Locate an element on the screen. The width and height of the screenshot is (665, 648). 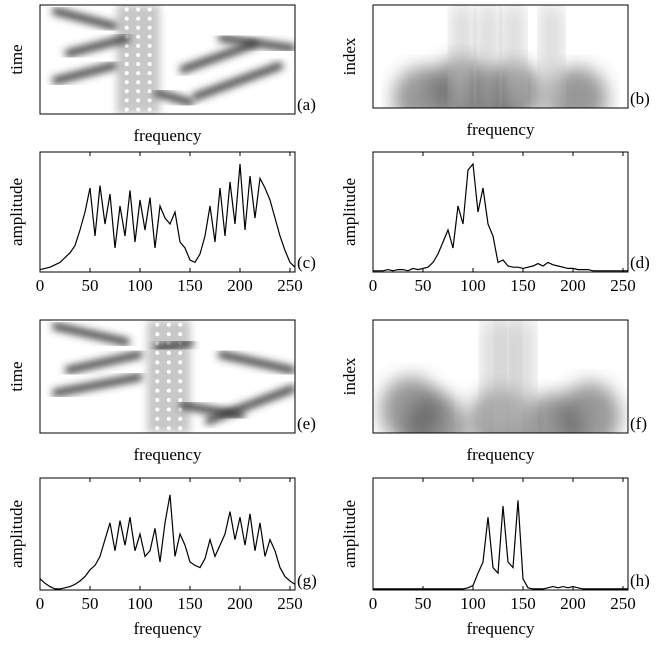
panel-label: (d) is located at coordinates (640, 262).